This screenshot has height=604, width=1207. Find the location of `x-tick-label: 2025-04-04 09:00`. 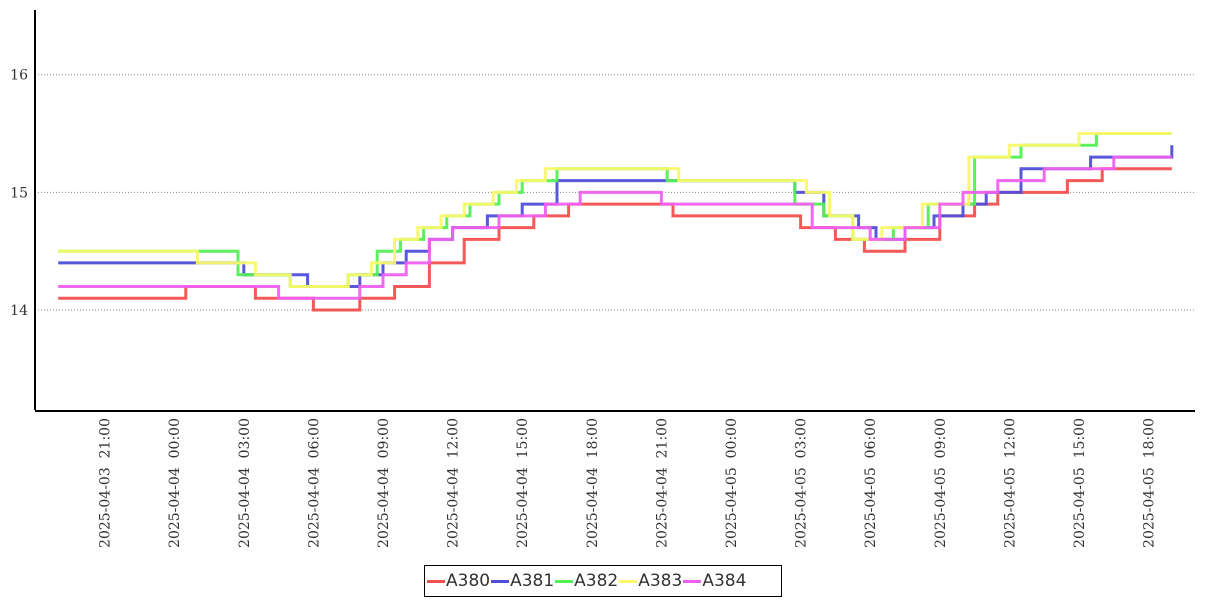

x-tick-label: 2025-04-04 09:00 is located at coordinates (384, 483).